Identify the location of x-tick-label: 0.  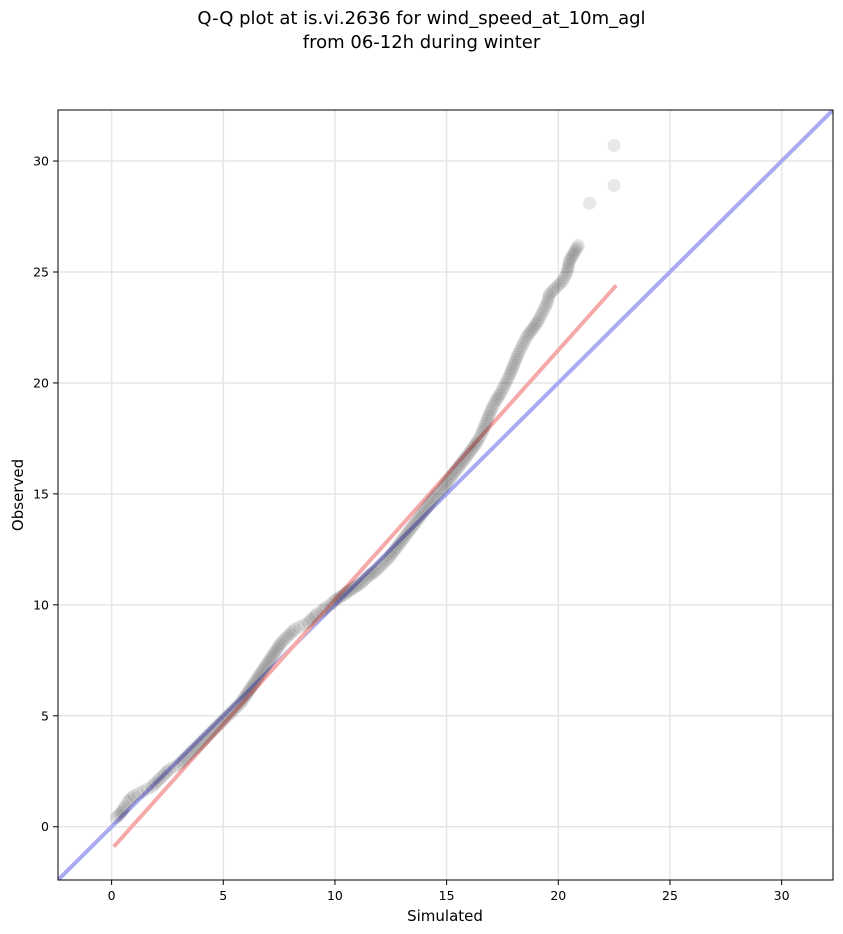
(112, 895).